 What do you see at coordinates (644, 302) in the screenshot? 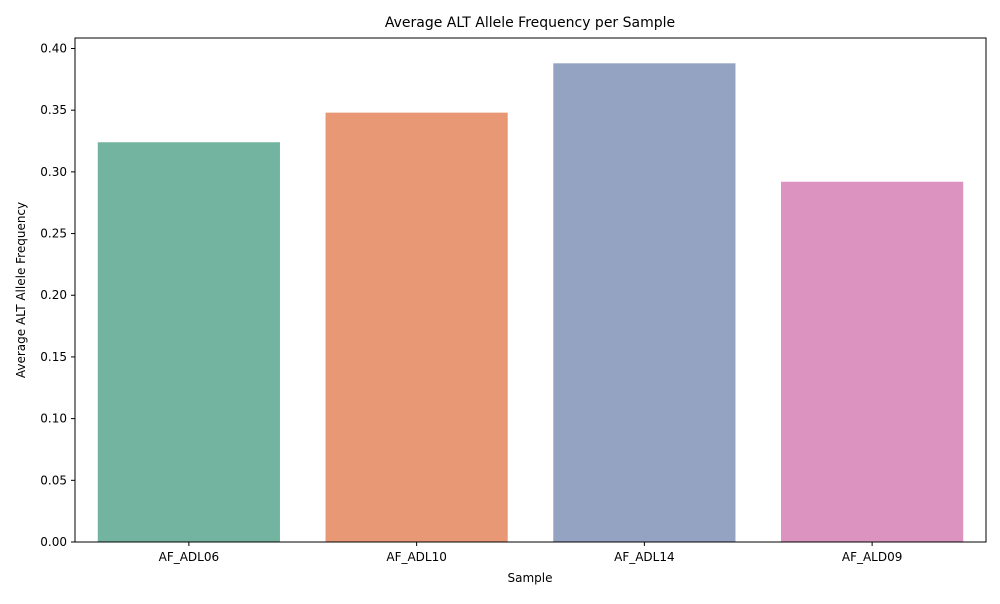
I see `bar-af-adl14` at bounding box center [644, 302].